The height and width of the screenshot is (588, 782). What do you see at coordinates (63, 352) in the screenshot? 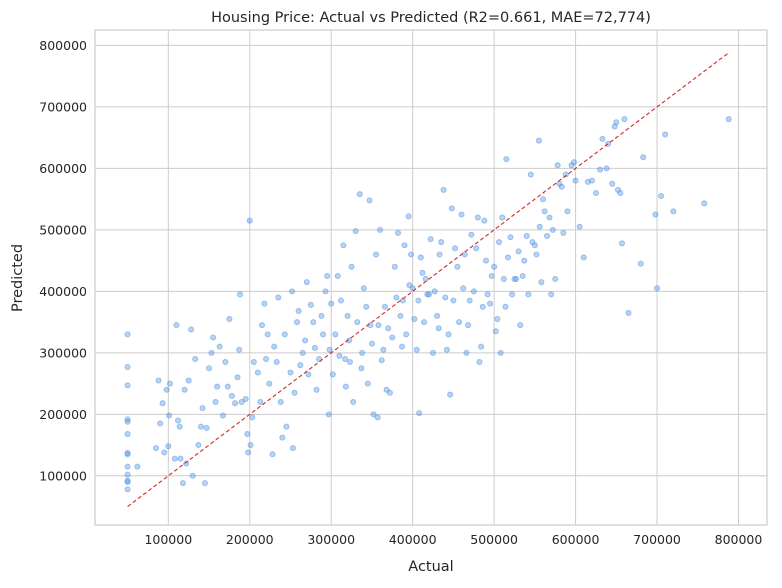
I see `y-tick-label: 300000` at bounding box center [63, 352].